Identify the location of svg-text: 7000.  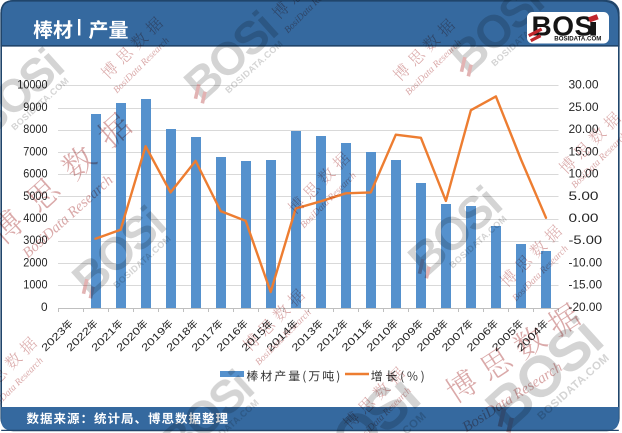
(35, 151).